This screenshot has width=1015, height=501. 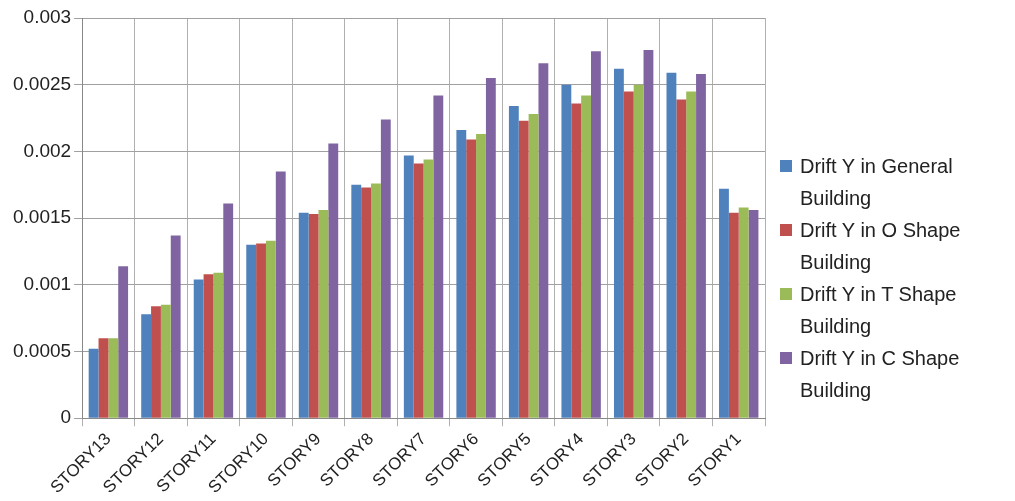 What do you see at coordinates (881, 246) in the screenshot?
I see `legend-label: Drift Y in O Shape Building` at bounding box center [881, 246].